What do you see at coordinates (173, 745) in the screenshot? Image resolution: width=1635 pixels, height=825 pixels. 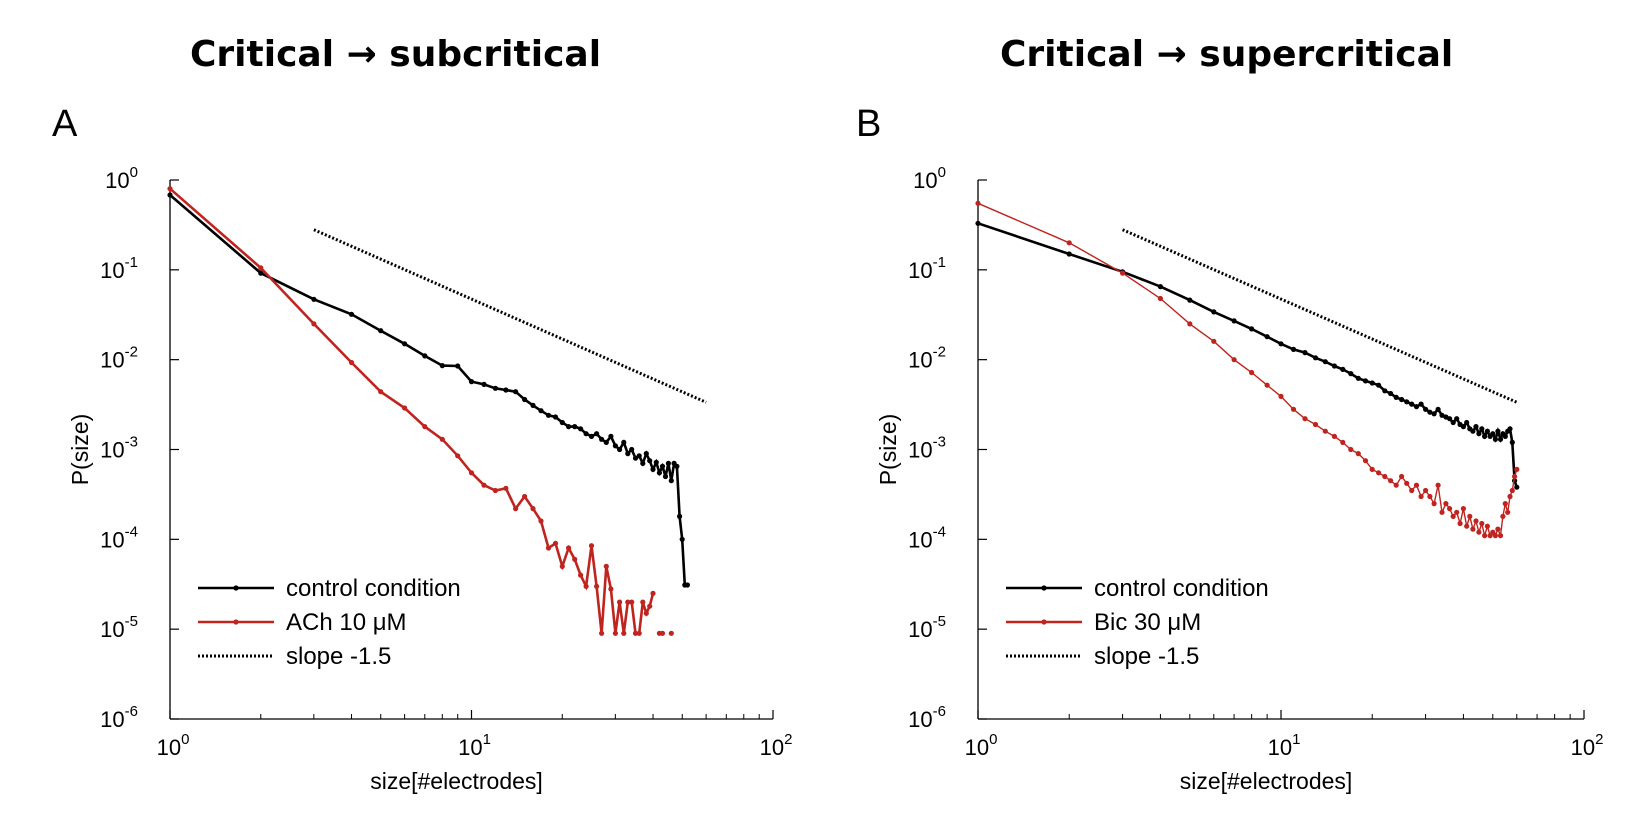 I see `x-tick-label: 10⁰` at bounding box center [173, 745].